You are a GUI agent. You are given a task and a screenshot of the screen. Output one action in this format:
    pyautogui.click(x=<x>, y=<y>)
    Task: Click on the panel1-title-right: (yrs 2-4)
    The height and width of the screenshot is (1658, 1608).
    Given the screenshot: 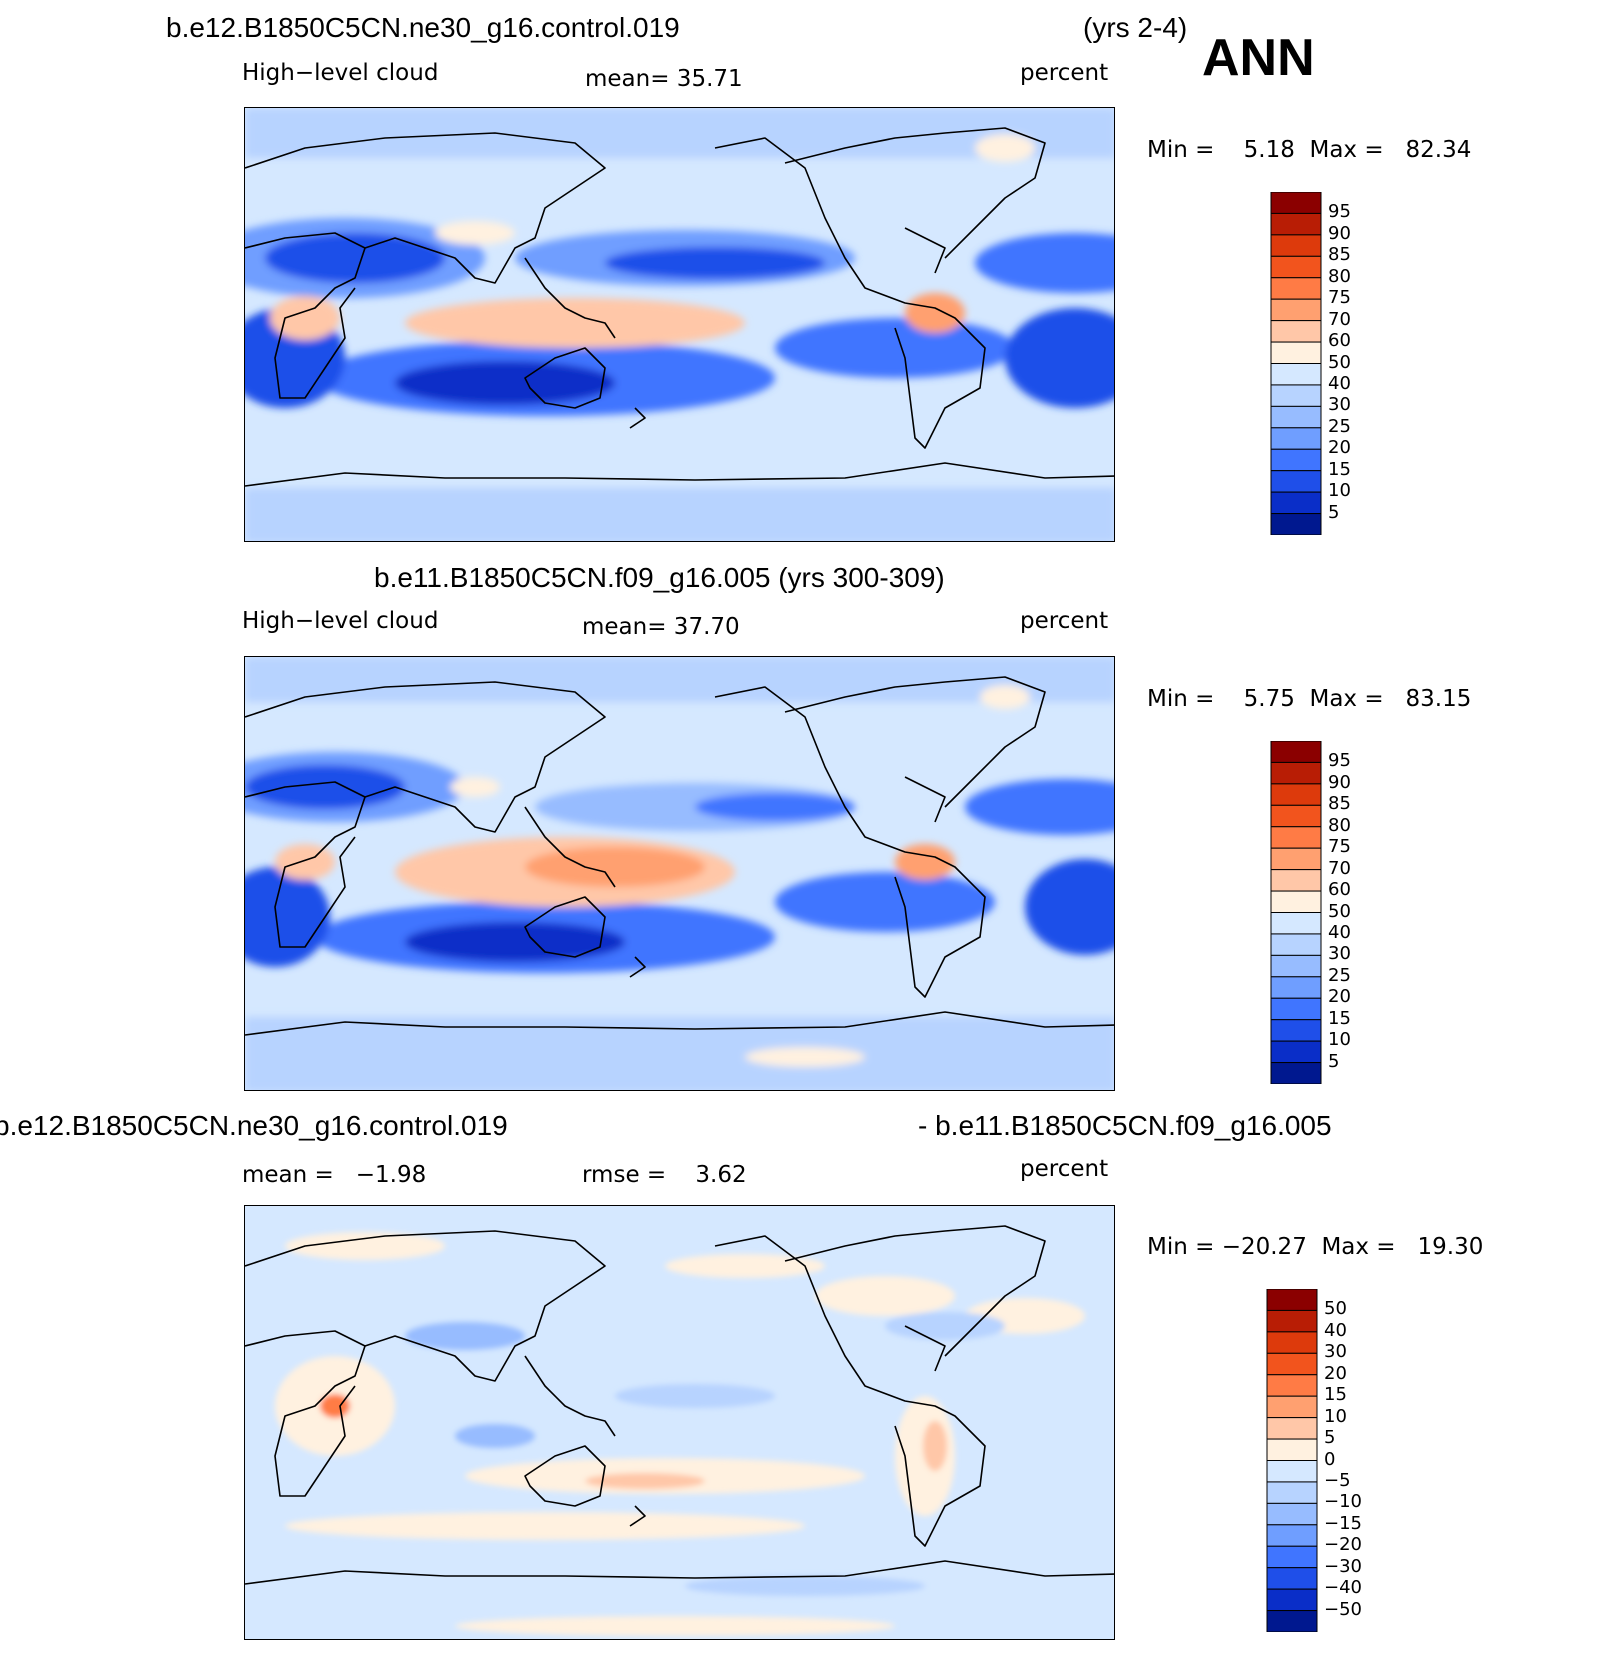 What is the action you would take?
    pyautogui.click(x=1135, y=27)
    